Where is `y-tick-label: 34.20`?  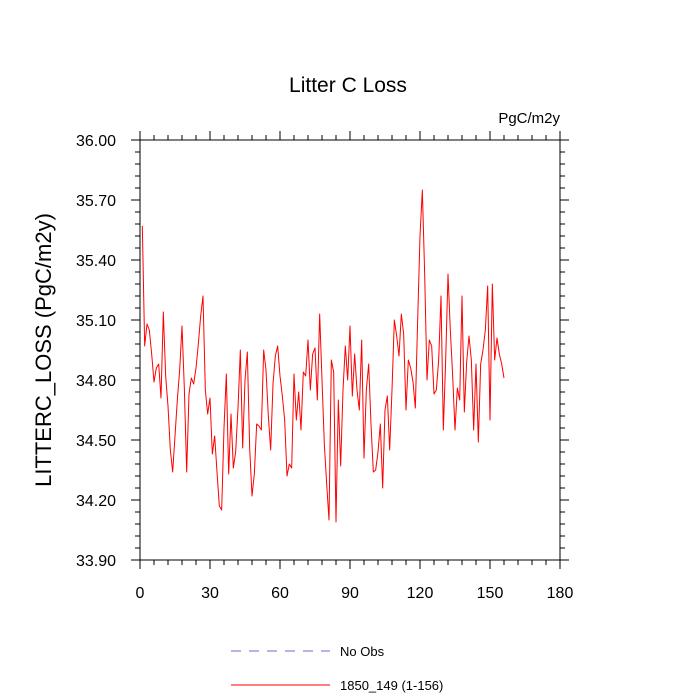 y-tick-label: 34.20 is located at coordinates (96, 501).